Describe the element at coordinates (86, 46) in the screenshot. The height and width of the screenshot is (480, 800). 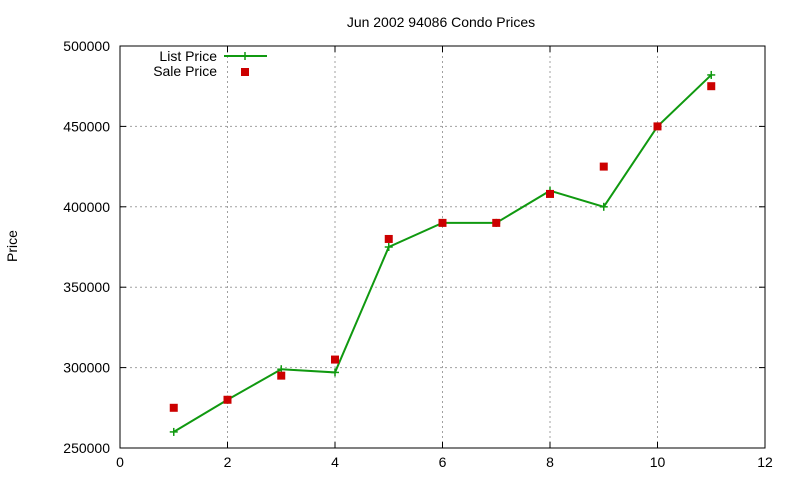
I see `y-tick-label: 500000` at that location.